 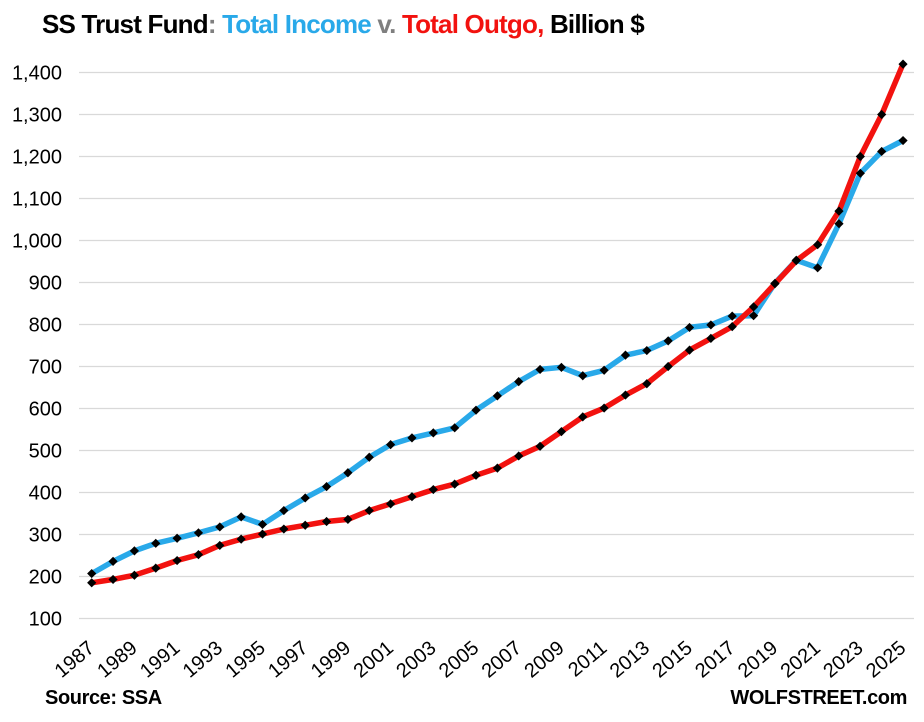 I want to click on x-tick-label: 1997, so click(x=288, y=659).